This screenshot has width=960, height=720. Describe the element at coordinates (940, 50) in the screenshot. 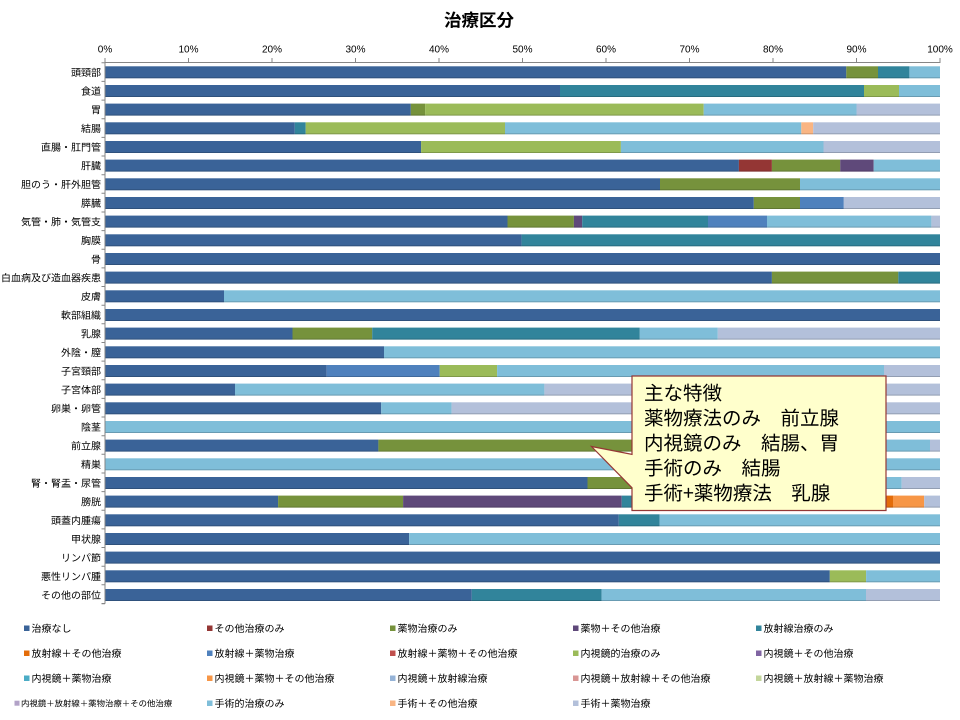

I see `svg-text: 100%` at that location.